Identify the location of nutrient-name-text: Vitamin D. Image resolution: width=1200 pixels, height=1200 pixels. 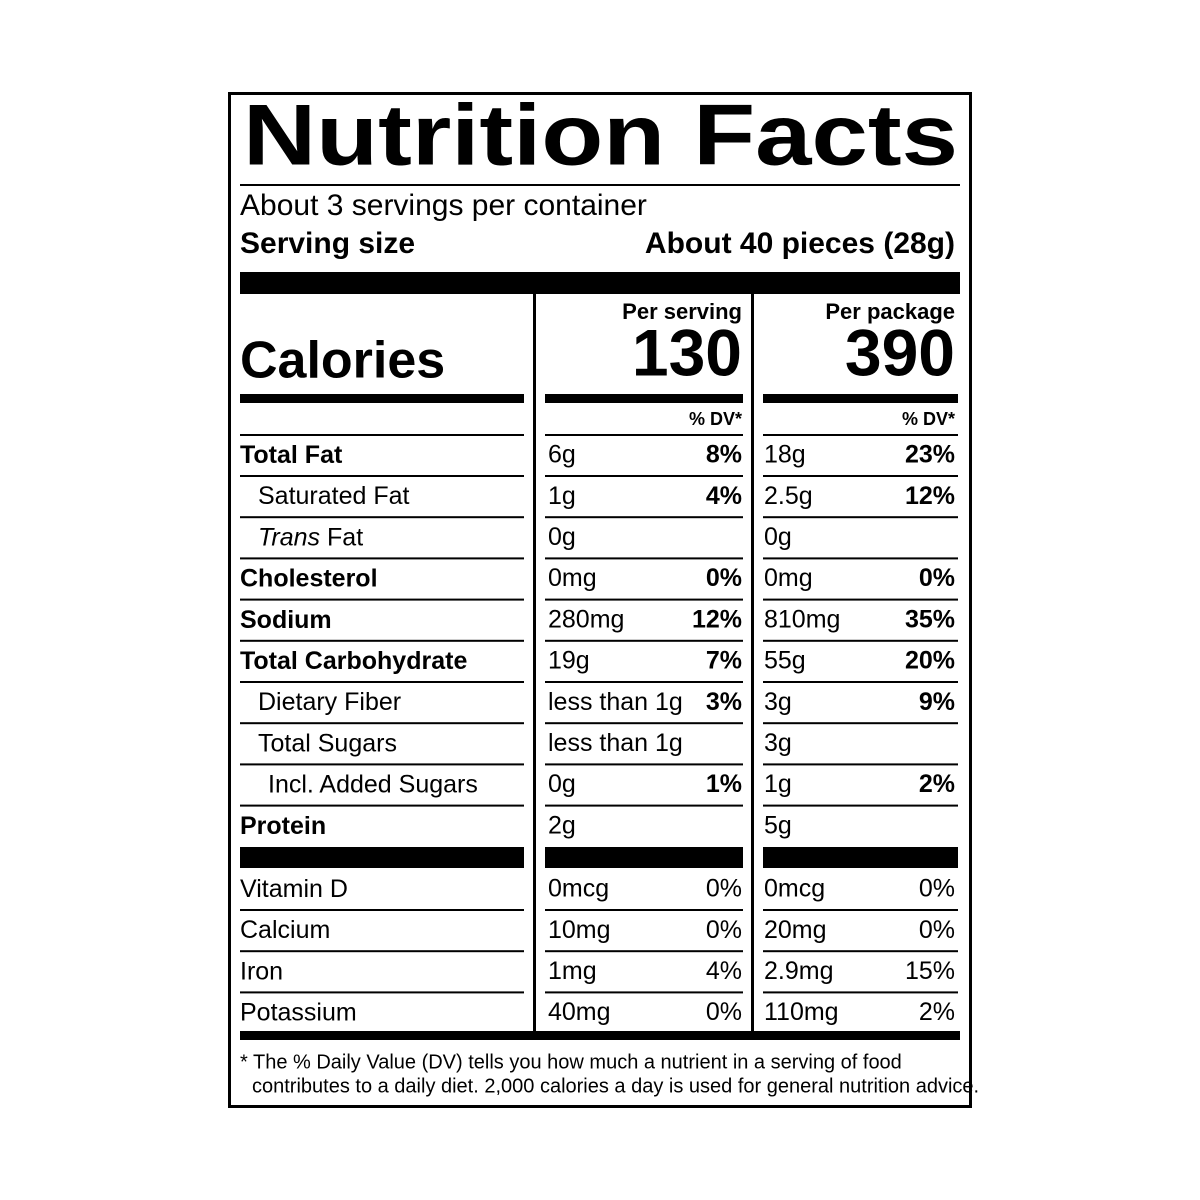
(294, 889).